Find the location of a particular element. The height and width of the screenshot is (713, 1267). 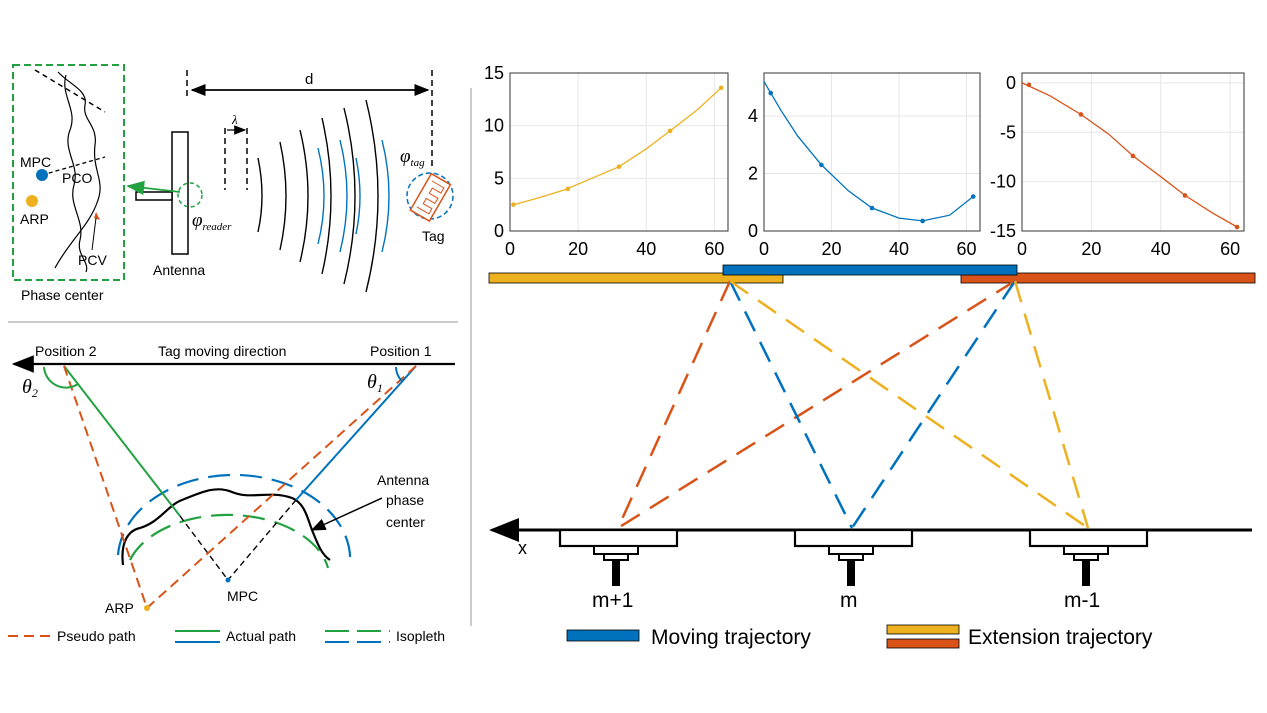

path-yellow-right is located at coordinates (1051, 404).